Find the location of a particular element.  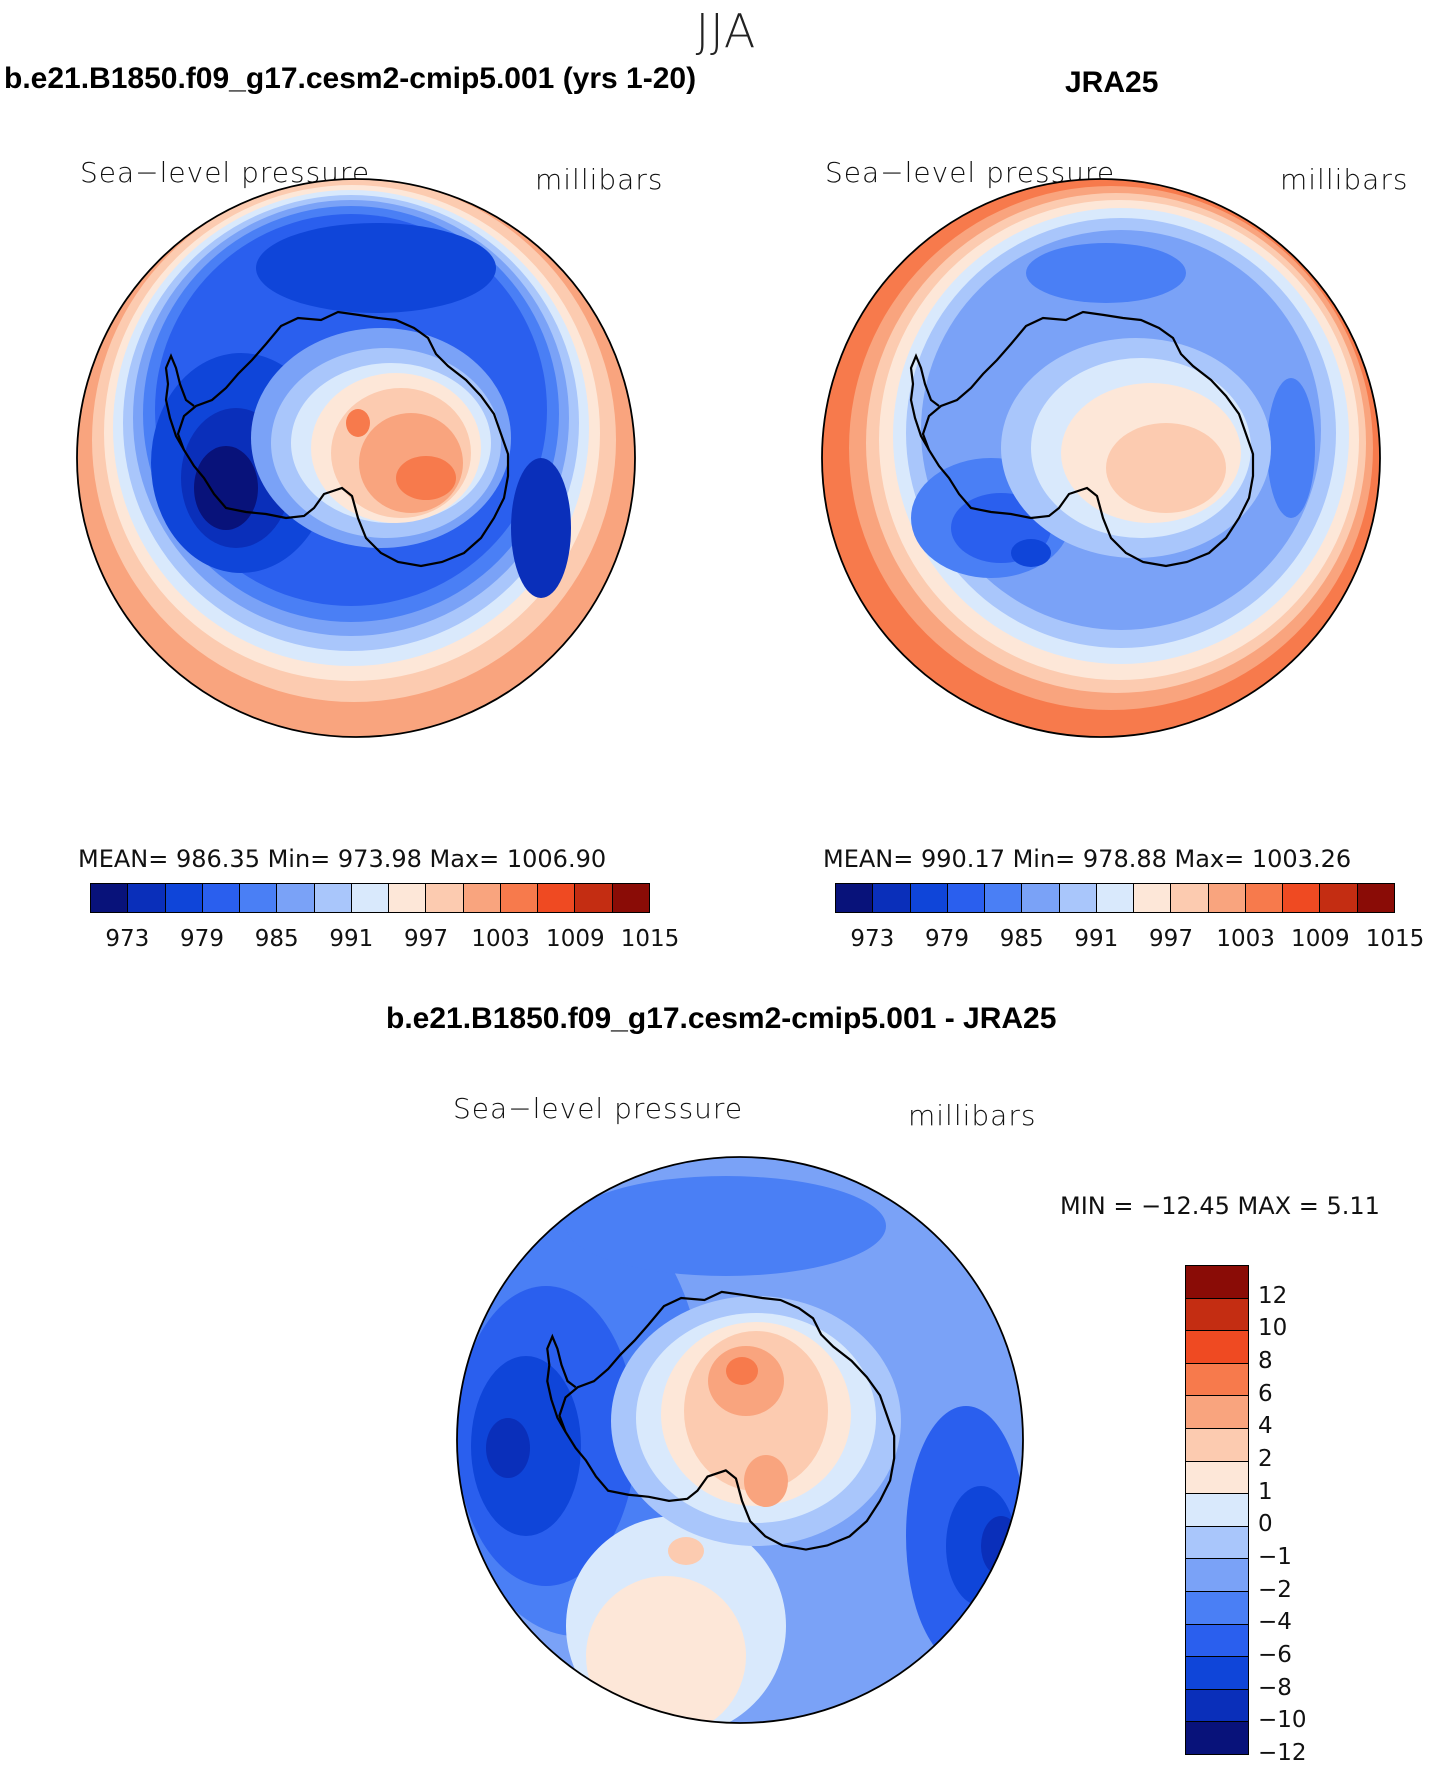

colorbar-tick-label: −10 is located at coordinates (1282, 1720).